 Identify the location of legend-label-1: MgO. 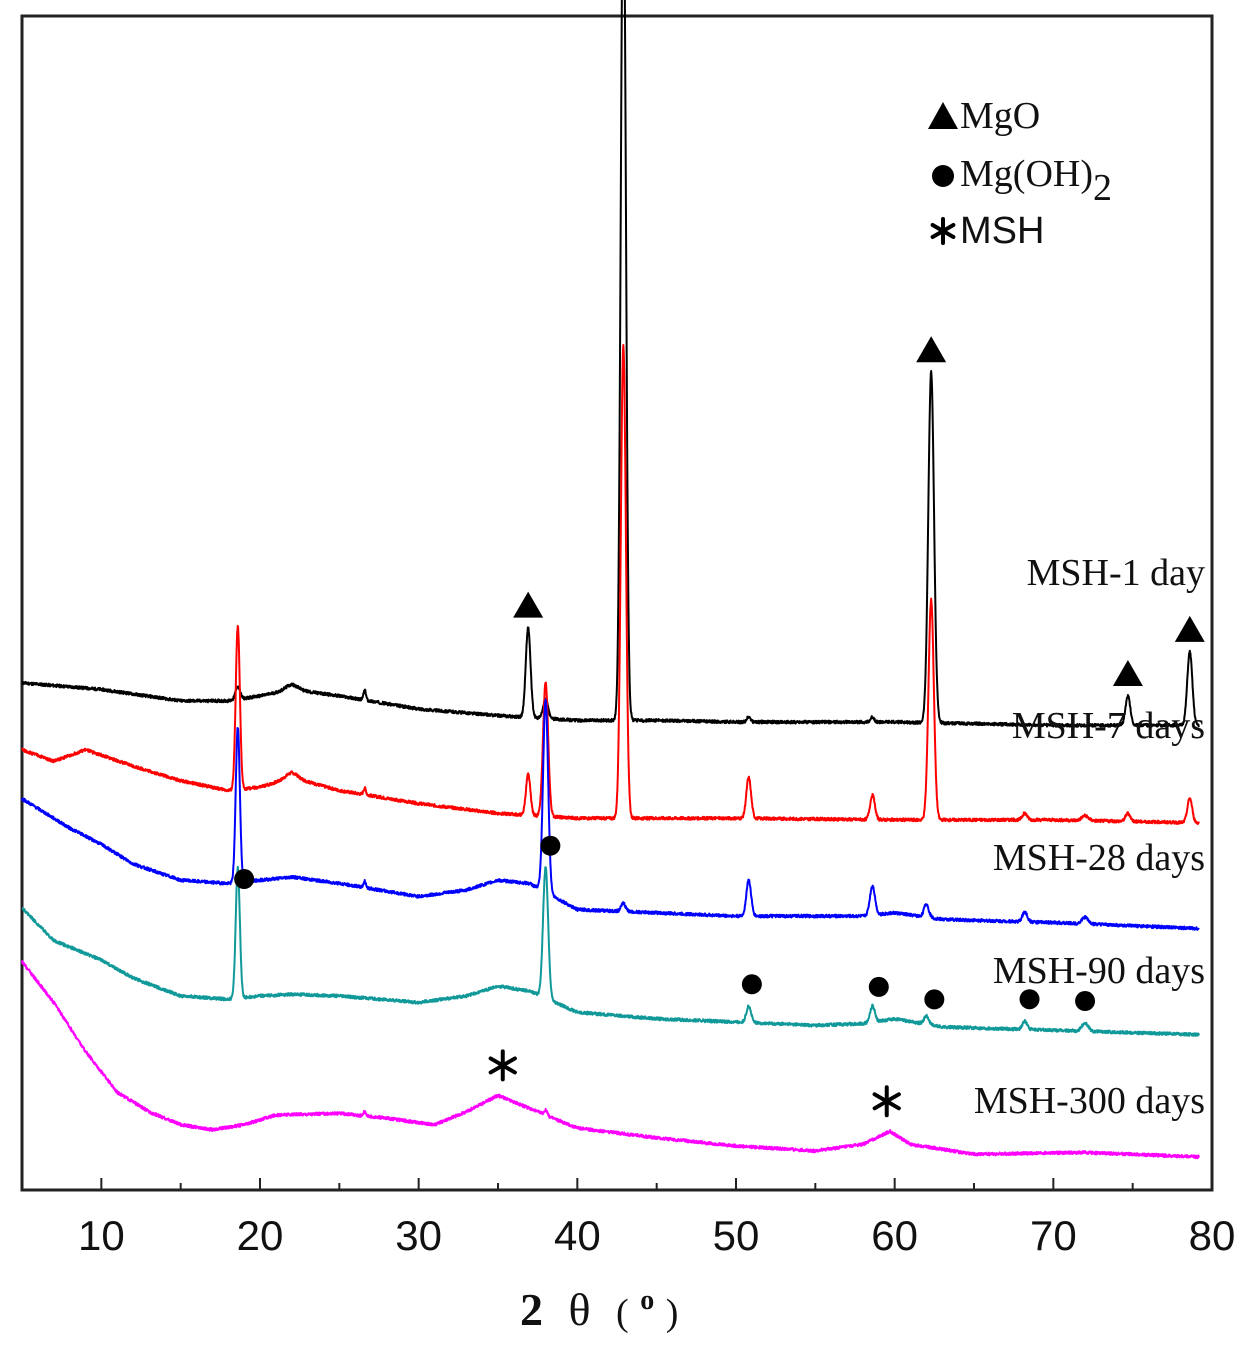
(1000, 116).